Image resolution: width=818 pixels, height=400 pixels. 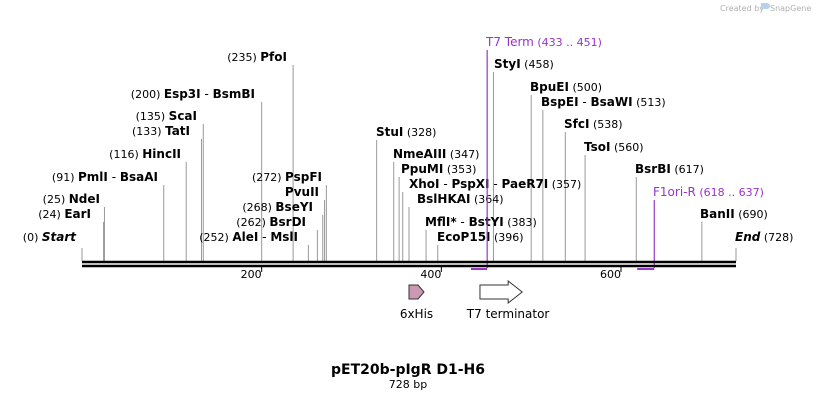 What do you see at coordinates (389, 132) in the screenshot?
I see `site-name: StuI` at bounding box center [389, 132].